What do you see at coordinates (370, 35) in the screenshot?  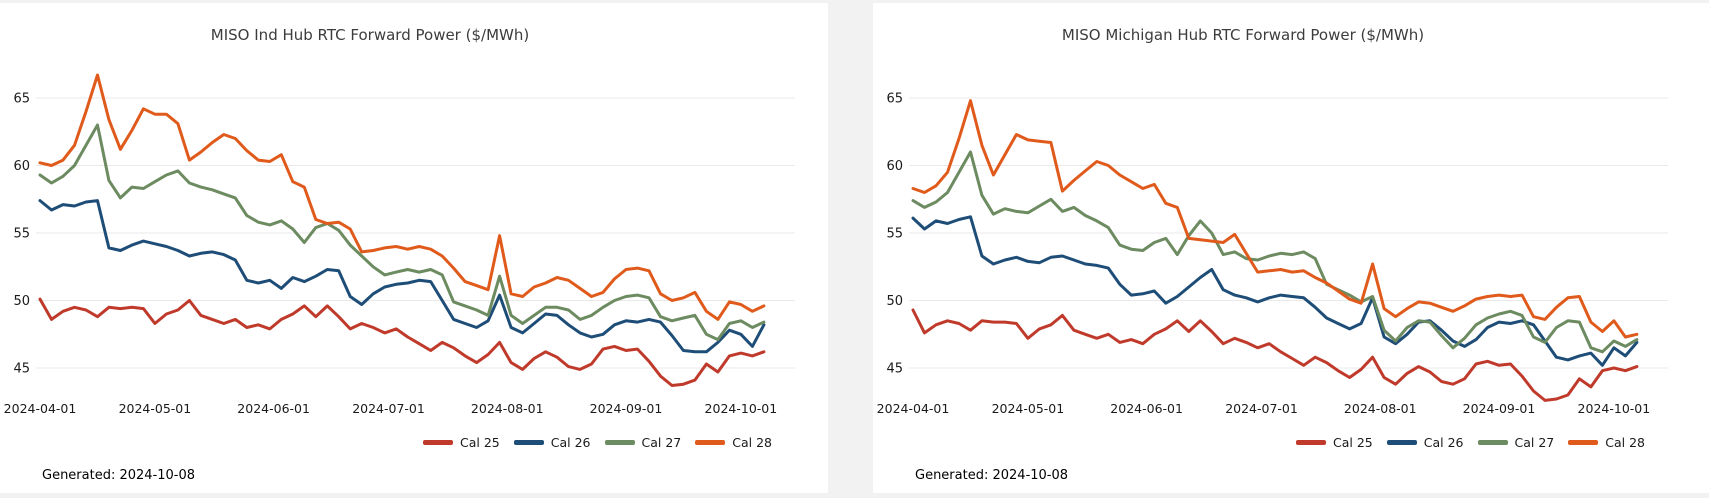 I see `chart-title-ind-hub: MISO Ind Hub RTC Forward Power ($/MWh)` at bounding box center [370, 35].